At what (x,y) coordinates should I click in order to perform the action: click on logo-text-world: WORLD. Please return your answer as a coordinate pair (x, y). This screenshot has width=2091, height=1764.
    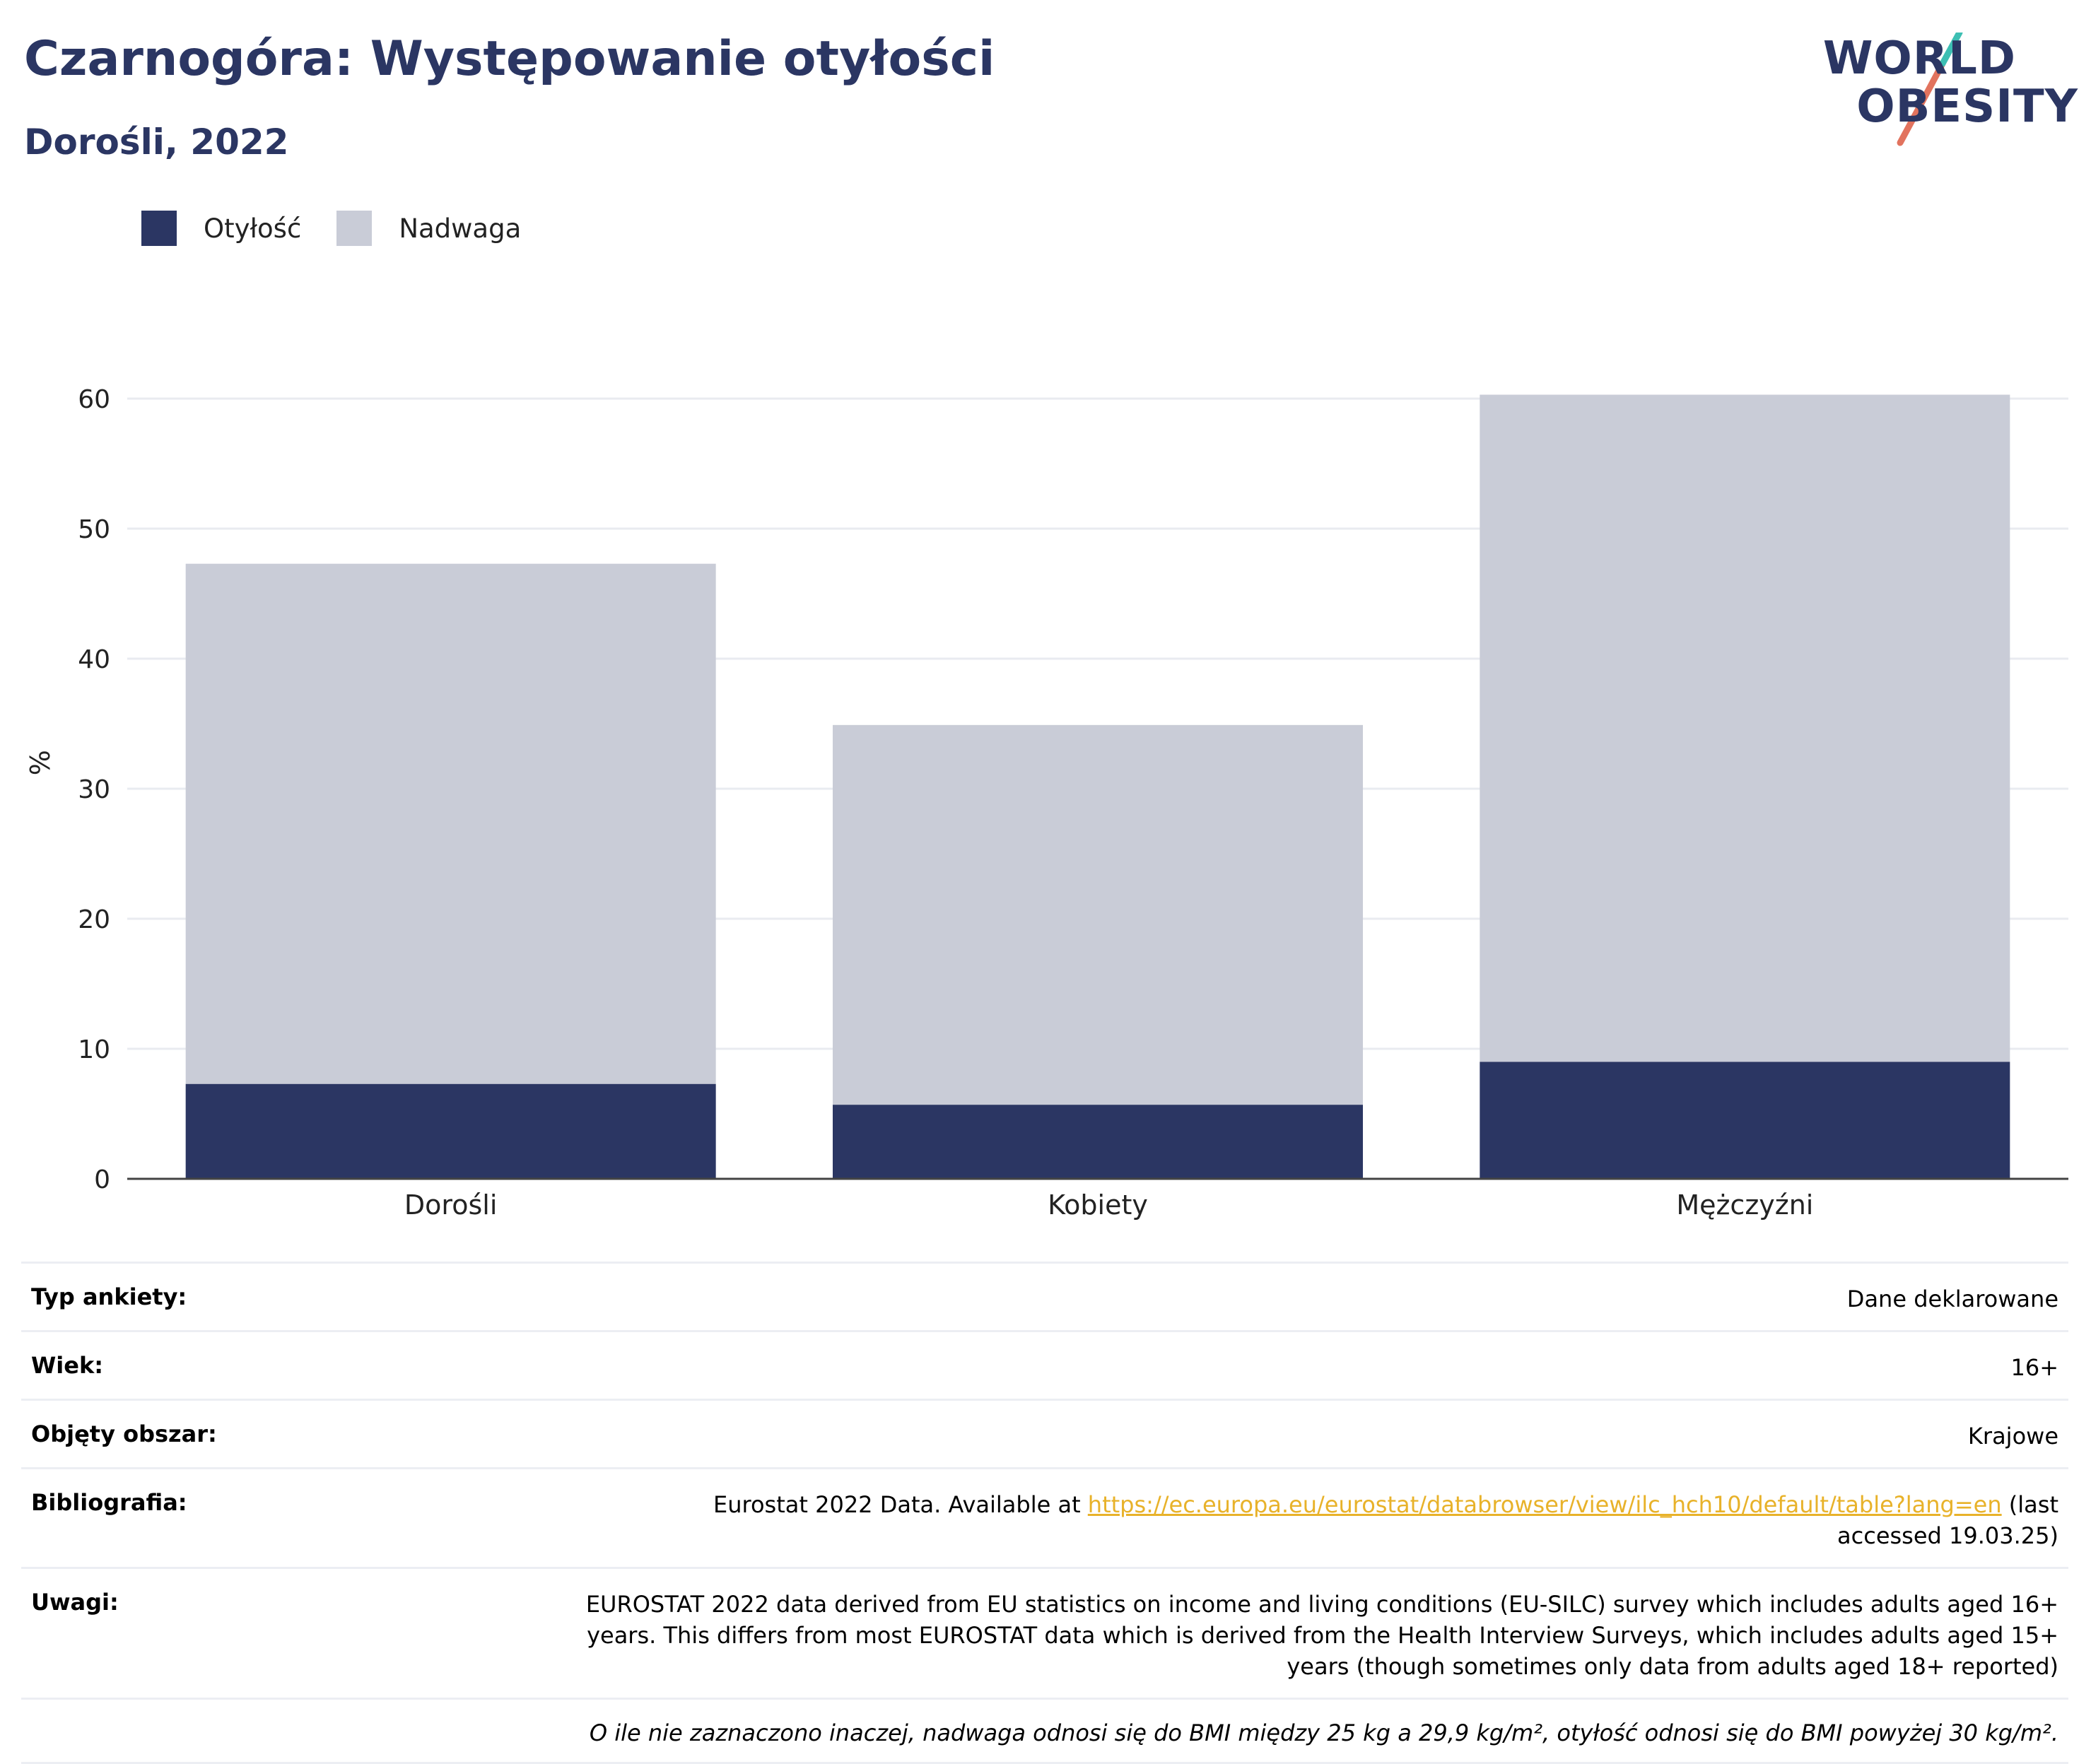
    Looking at the image, I should click on (1919, 59).